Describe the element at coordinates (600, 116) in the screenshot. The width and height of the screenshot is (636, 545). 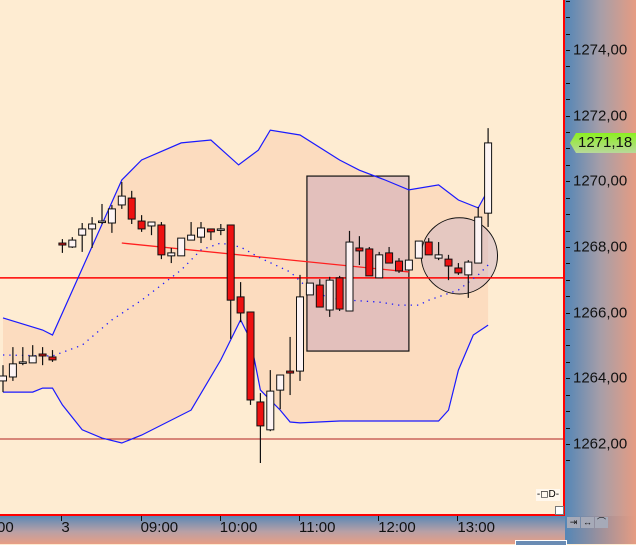
I see `price-tick-label: 1272,00` at that location.